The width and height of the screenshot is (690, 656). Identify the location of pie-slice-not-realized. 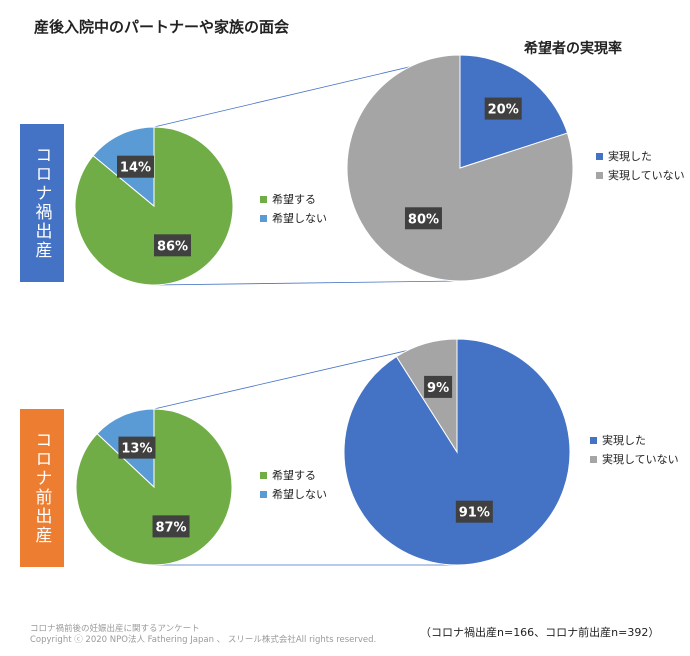
(460, 168).